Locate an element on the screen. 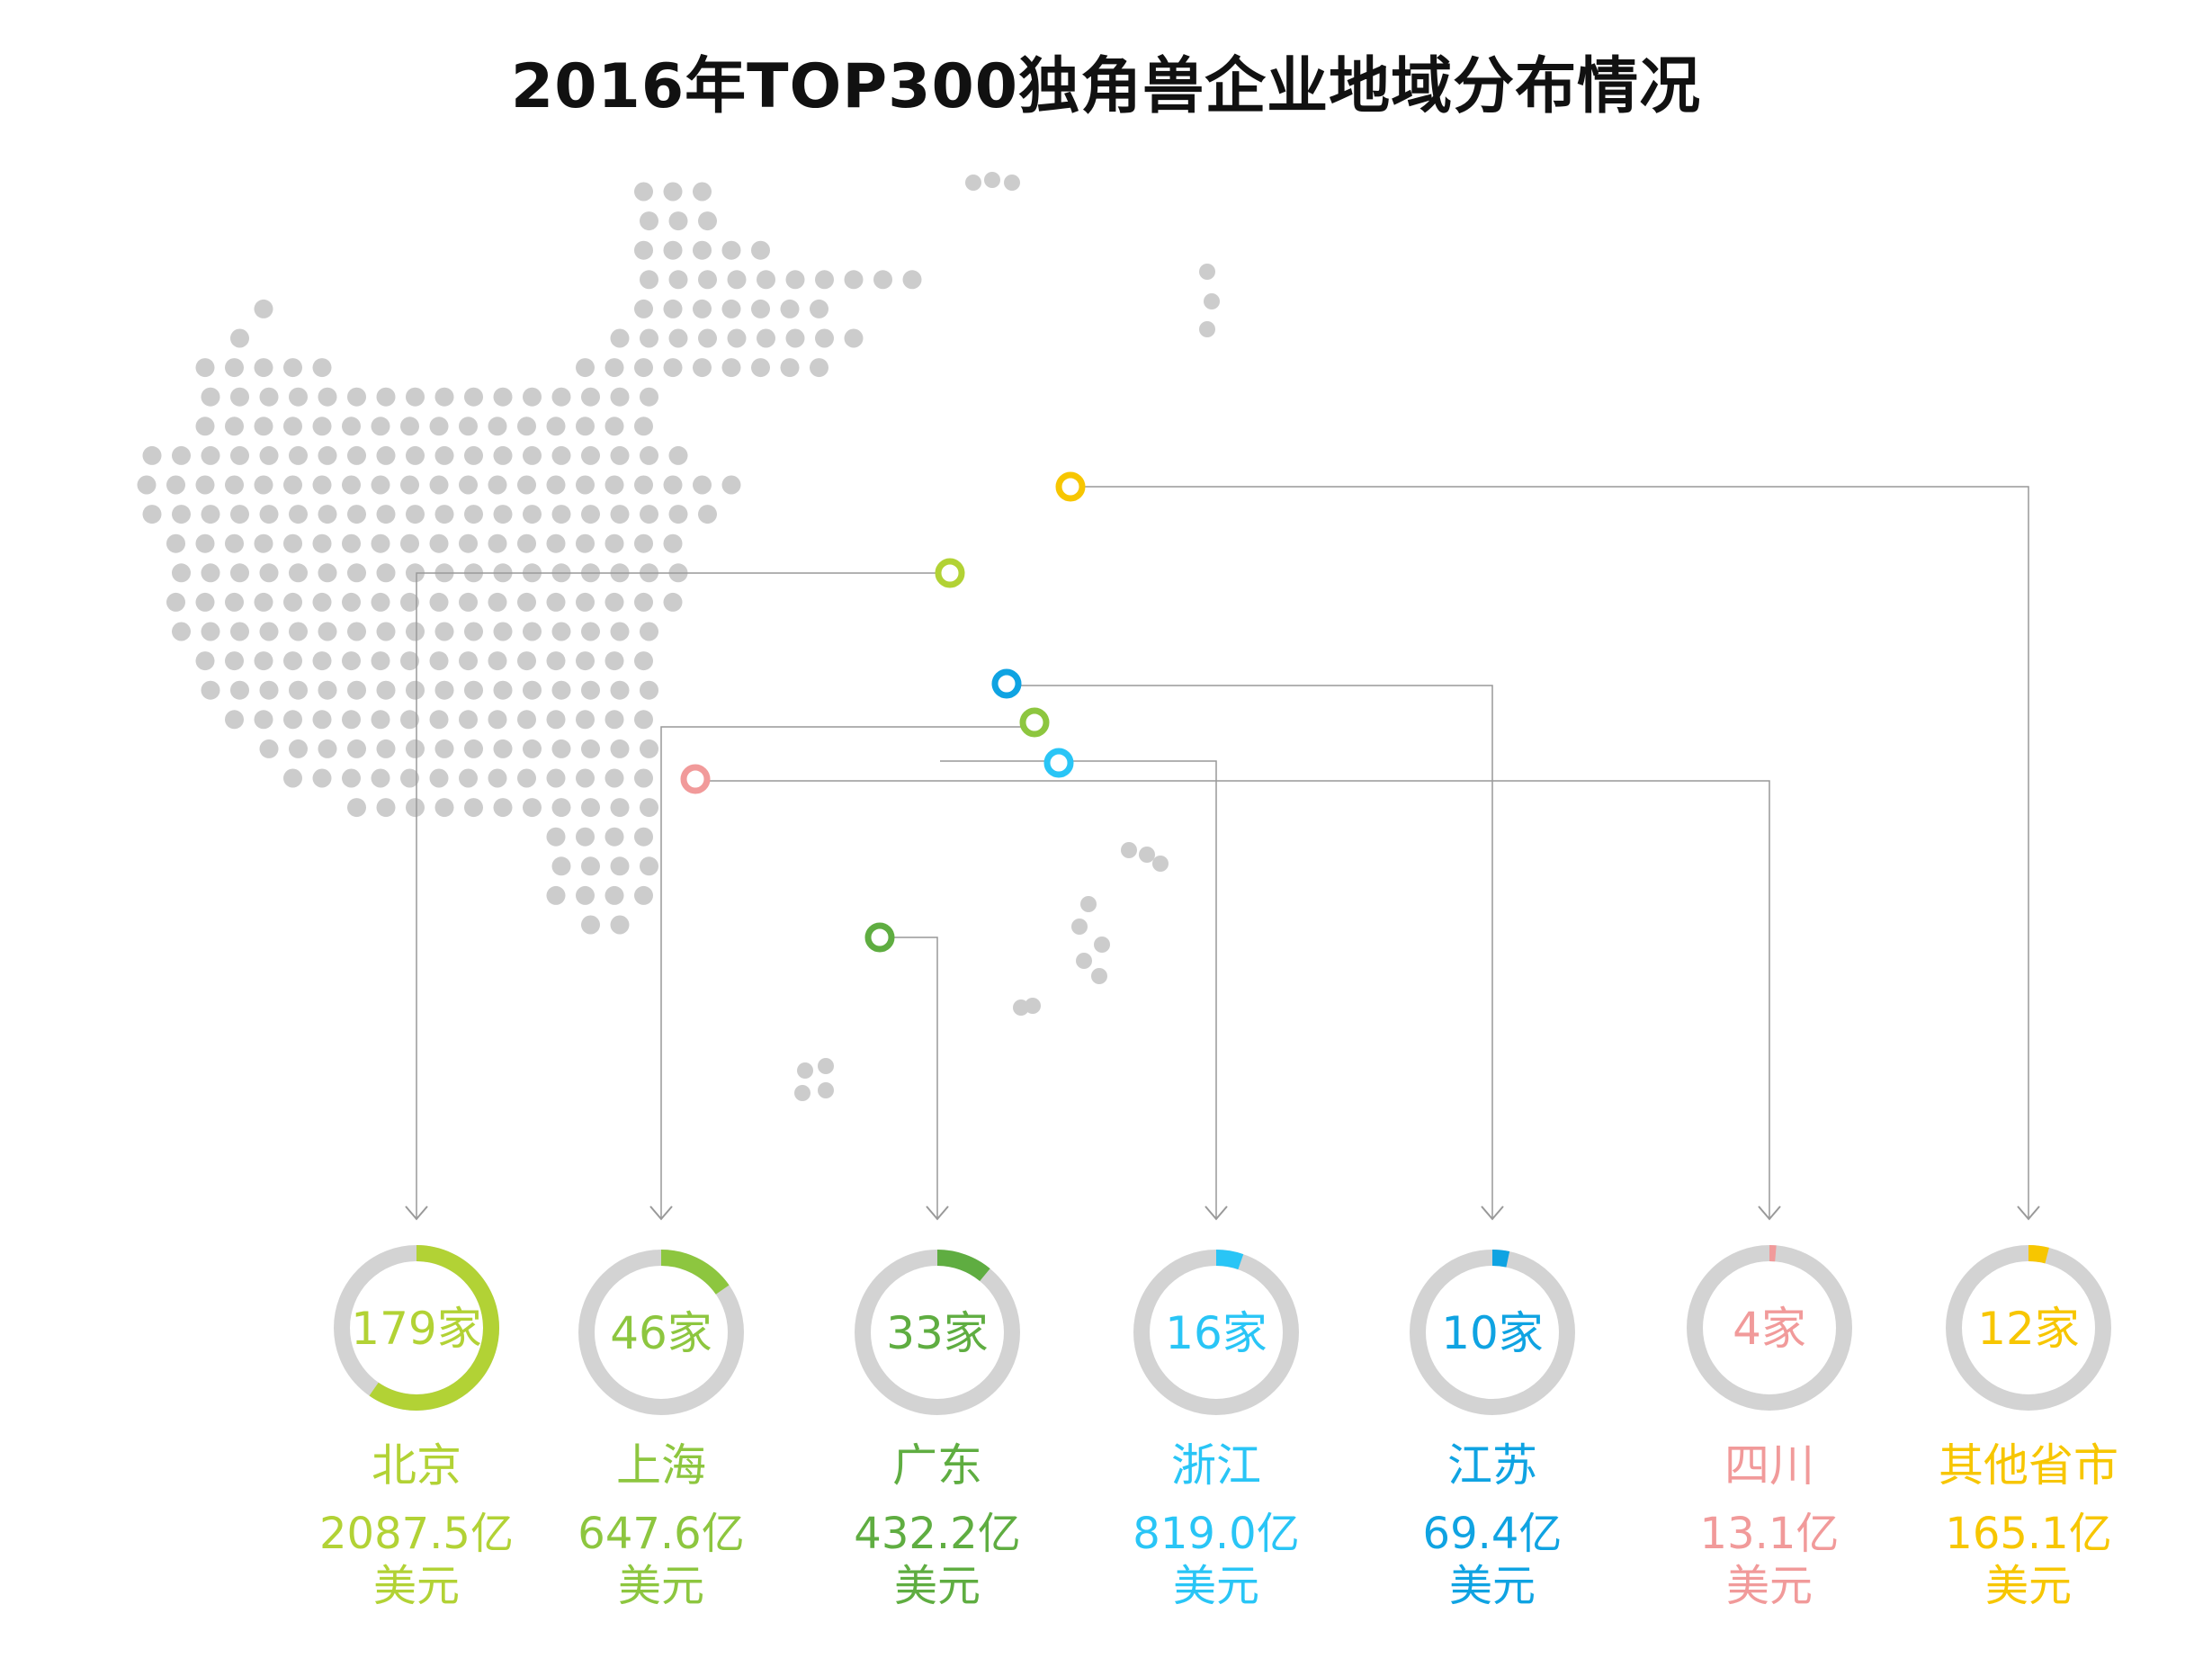 This screenshot has width=2212, height=1658. chart-title: 2016年TOP300独角兽企业地域分布情况 is located at coordinates (1106, 86).